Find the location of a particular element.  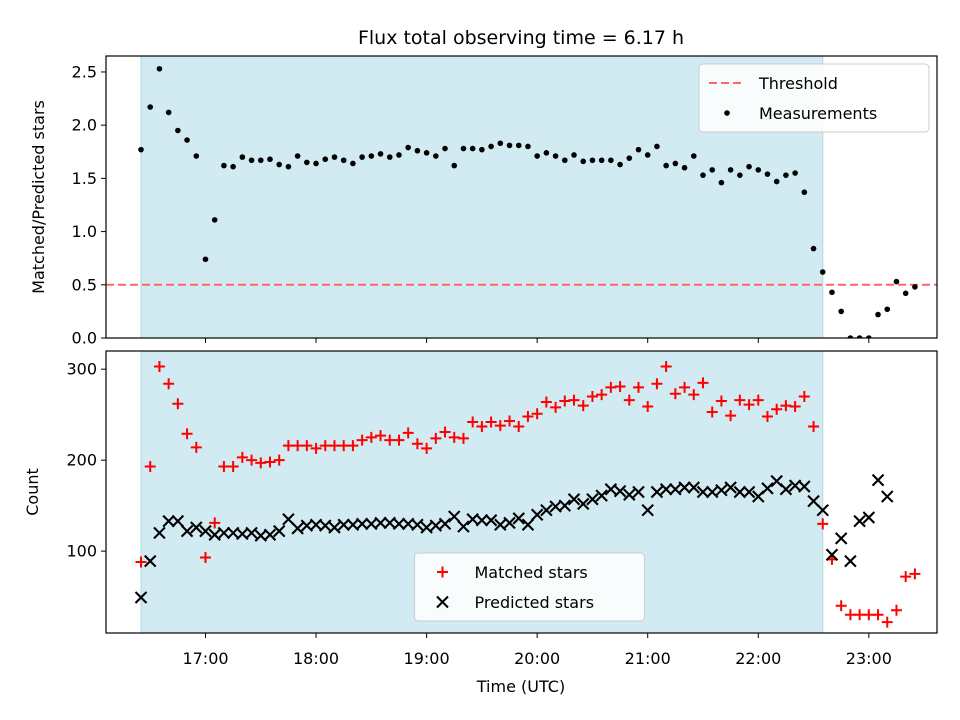

y-tick-label: 300 is located at coordinates (81, 369).